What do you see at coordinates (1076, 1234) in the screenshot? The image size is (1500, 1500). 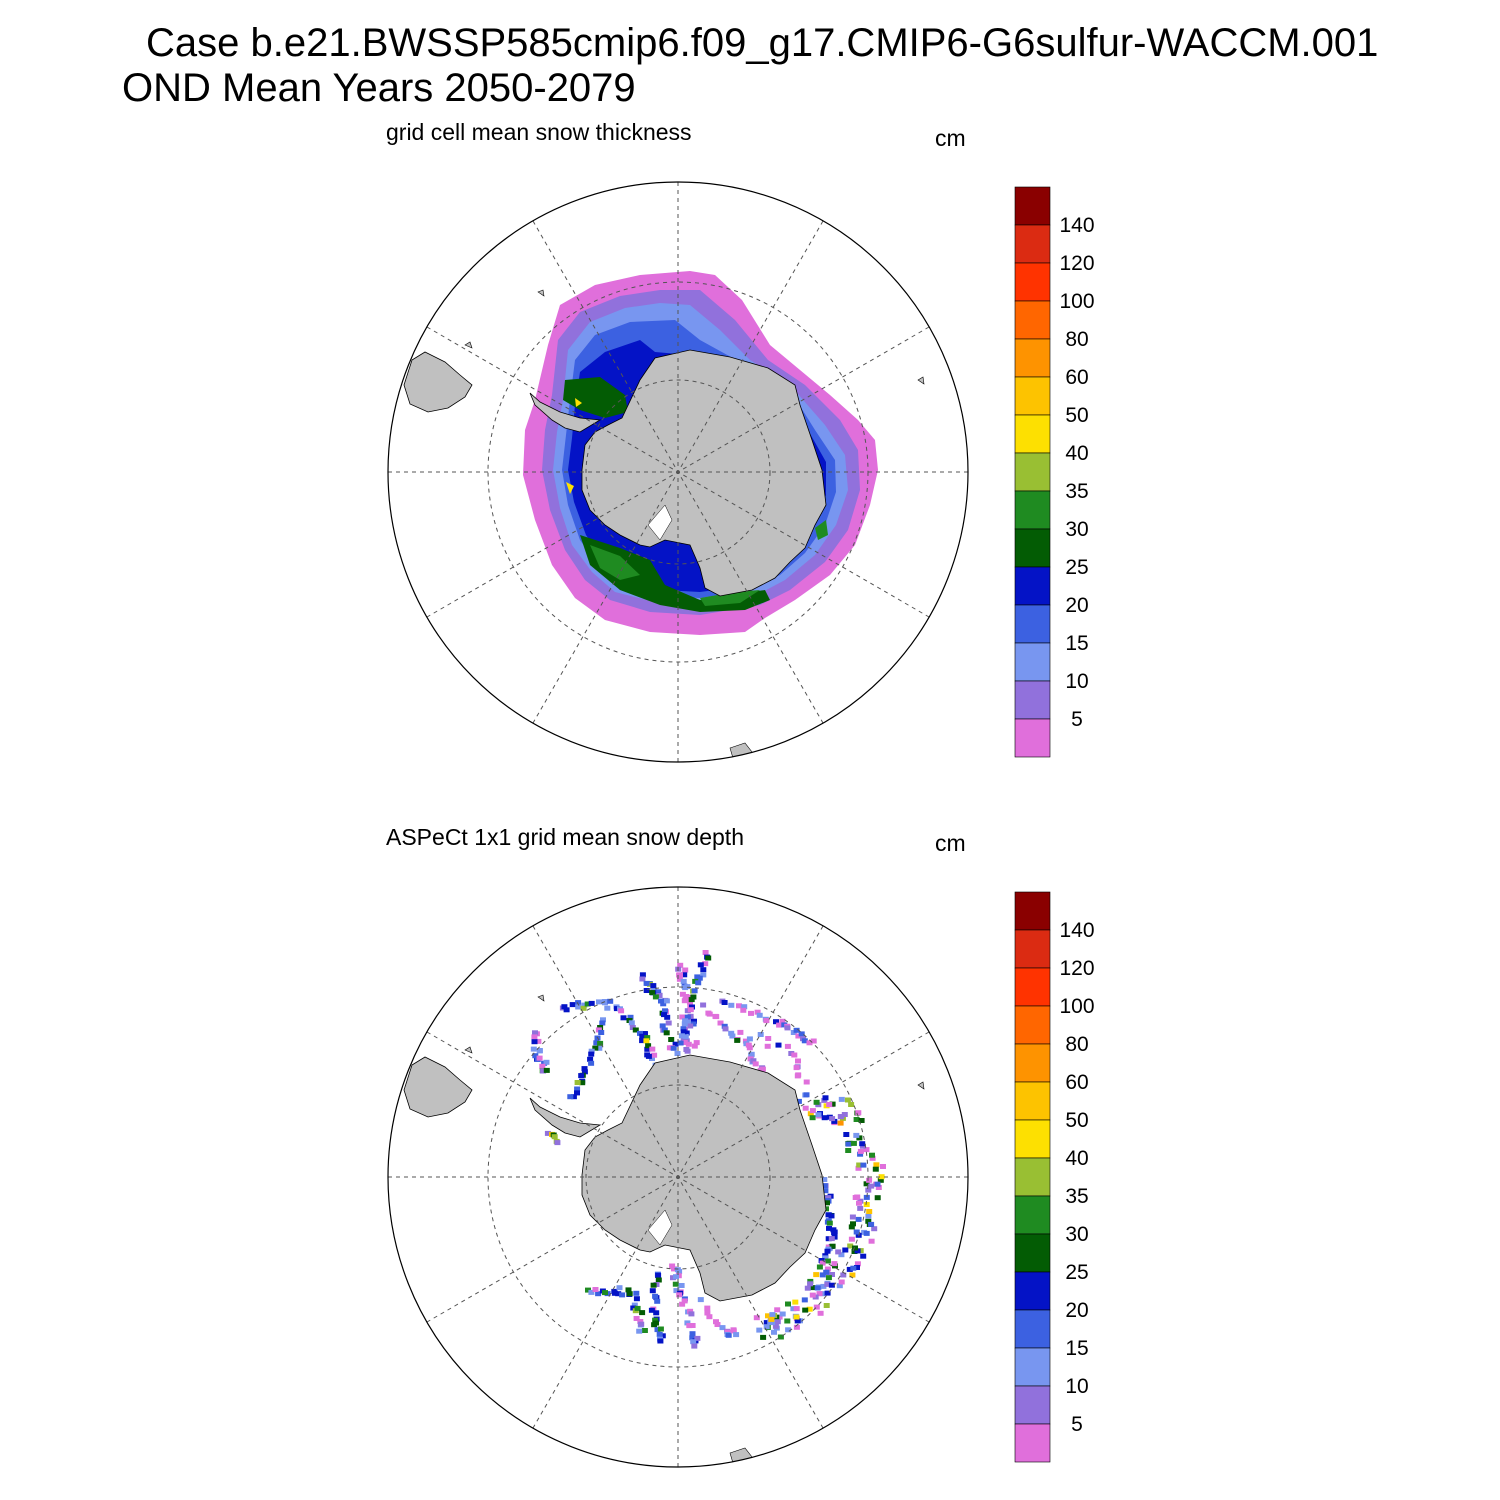 I see `panel-2-colorbar-label: 30` at bounding box center [1076, 1234].